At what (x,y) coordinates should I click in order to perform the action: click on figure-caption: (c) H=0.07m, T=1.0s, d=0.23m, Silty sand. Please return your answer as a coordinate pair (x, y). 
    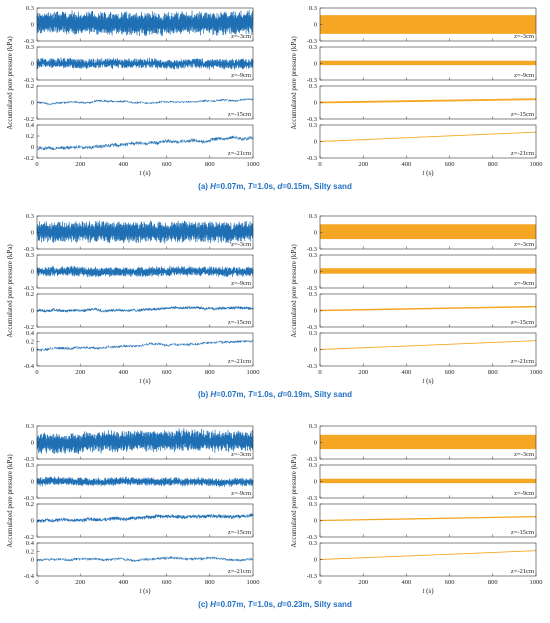
    Looking at the image, I should click on (275, 604).